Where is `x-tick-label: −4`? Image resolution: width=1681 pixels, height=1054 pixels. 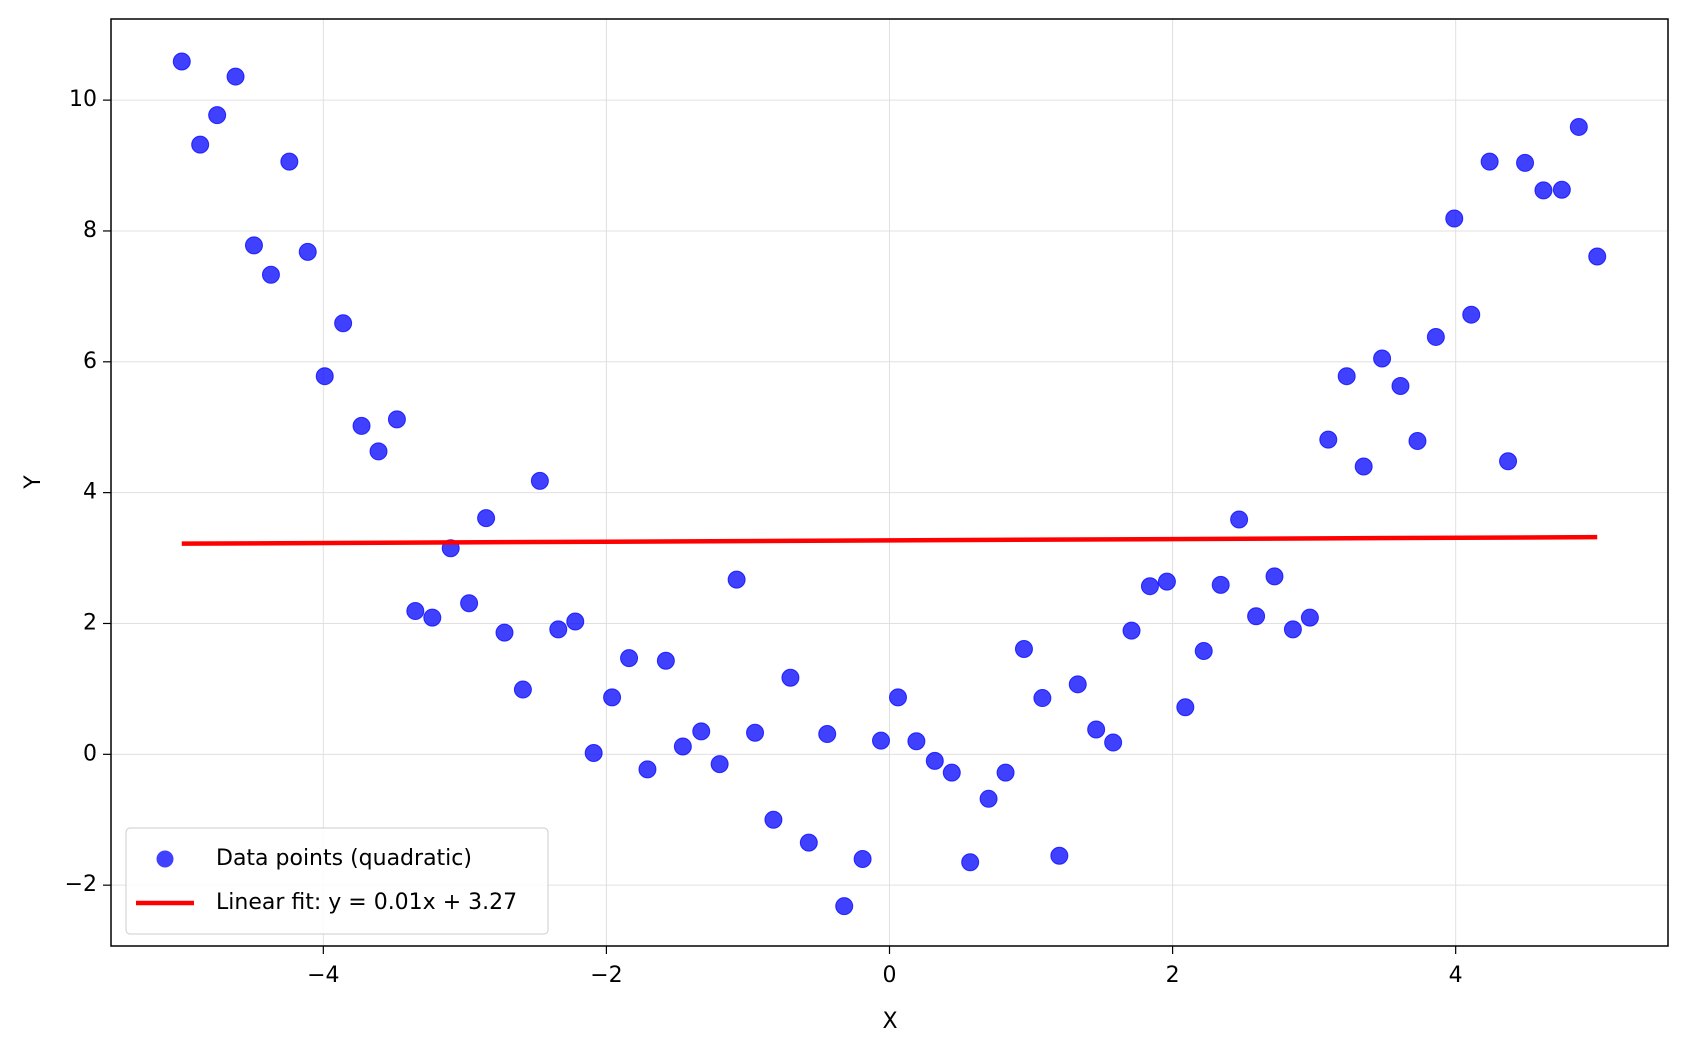 x-tick-label: −4 is located at coordinates (323, 975).